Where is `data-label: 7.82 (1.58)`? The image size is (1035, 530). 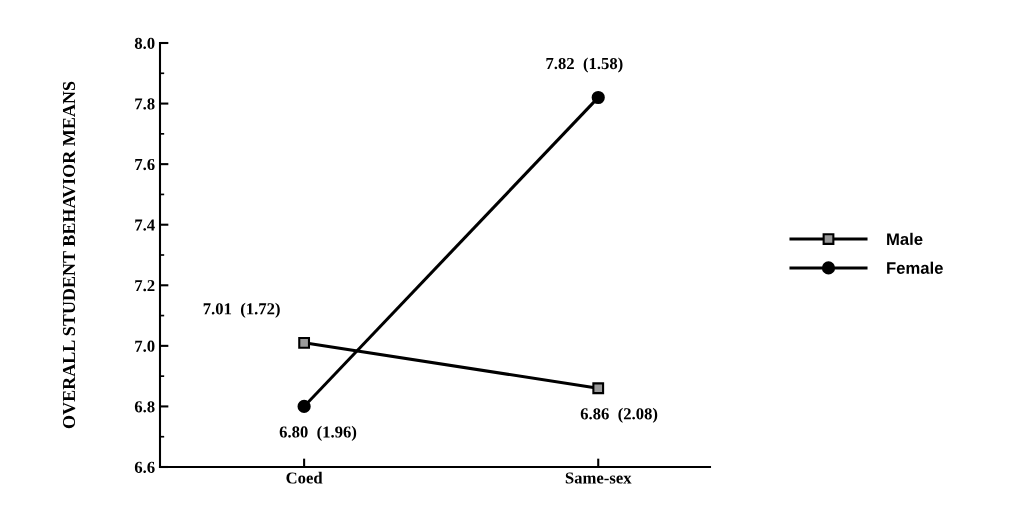 data-label: 7.82 (1.58) is located at coordinates (584, 65).